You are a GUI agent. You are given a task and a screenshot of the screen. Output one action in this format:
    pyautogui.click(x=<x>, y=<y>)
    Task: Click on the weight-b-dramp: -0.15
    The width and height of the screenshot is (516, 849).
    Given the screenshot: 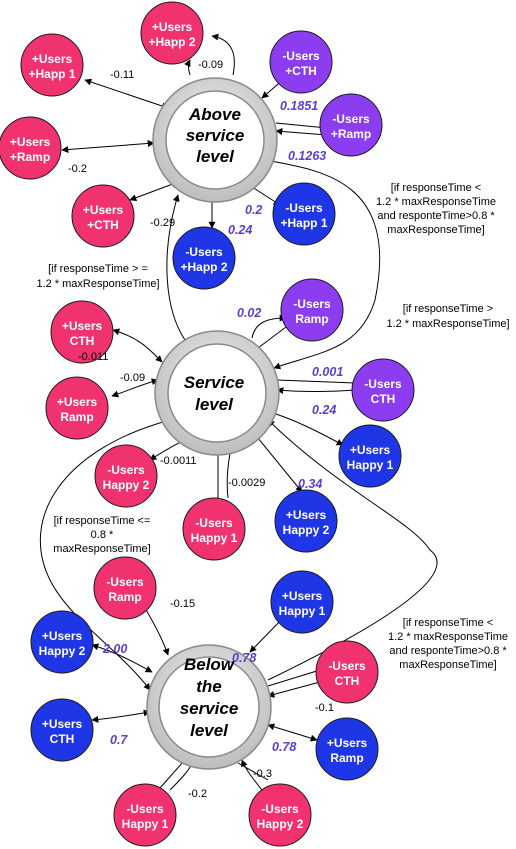 What is the action you would take?
    pyautogui.click(x=182, y=604)
    